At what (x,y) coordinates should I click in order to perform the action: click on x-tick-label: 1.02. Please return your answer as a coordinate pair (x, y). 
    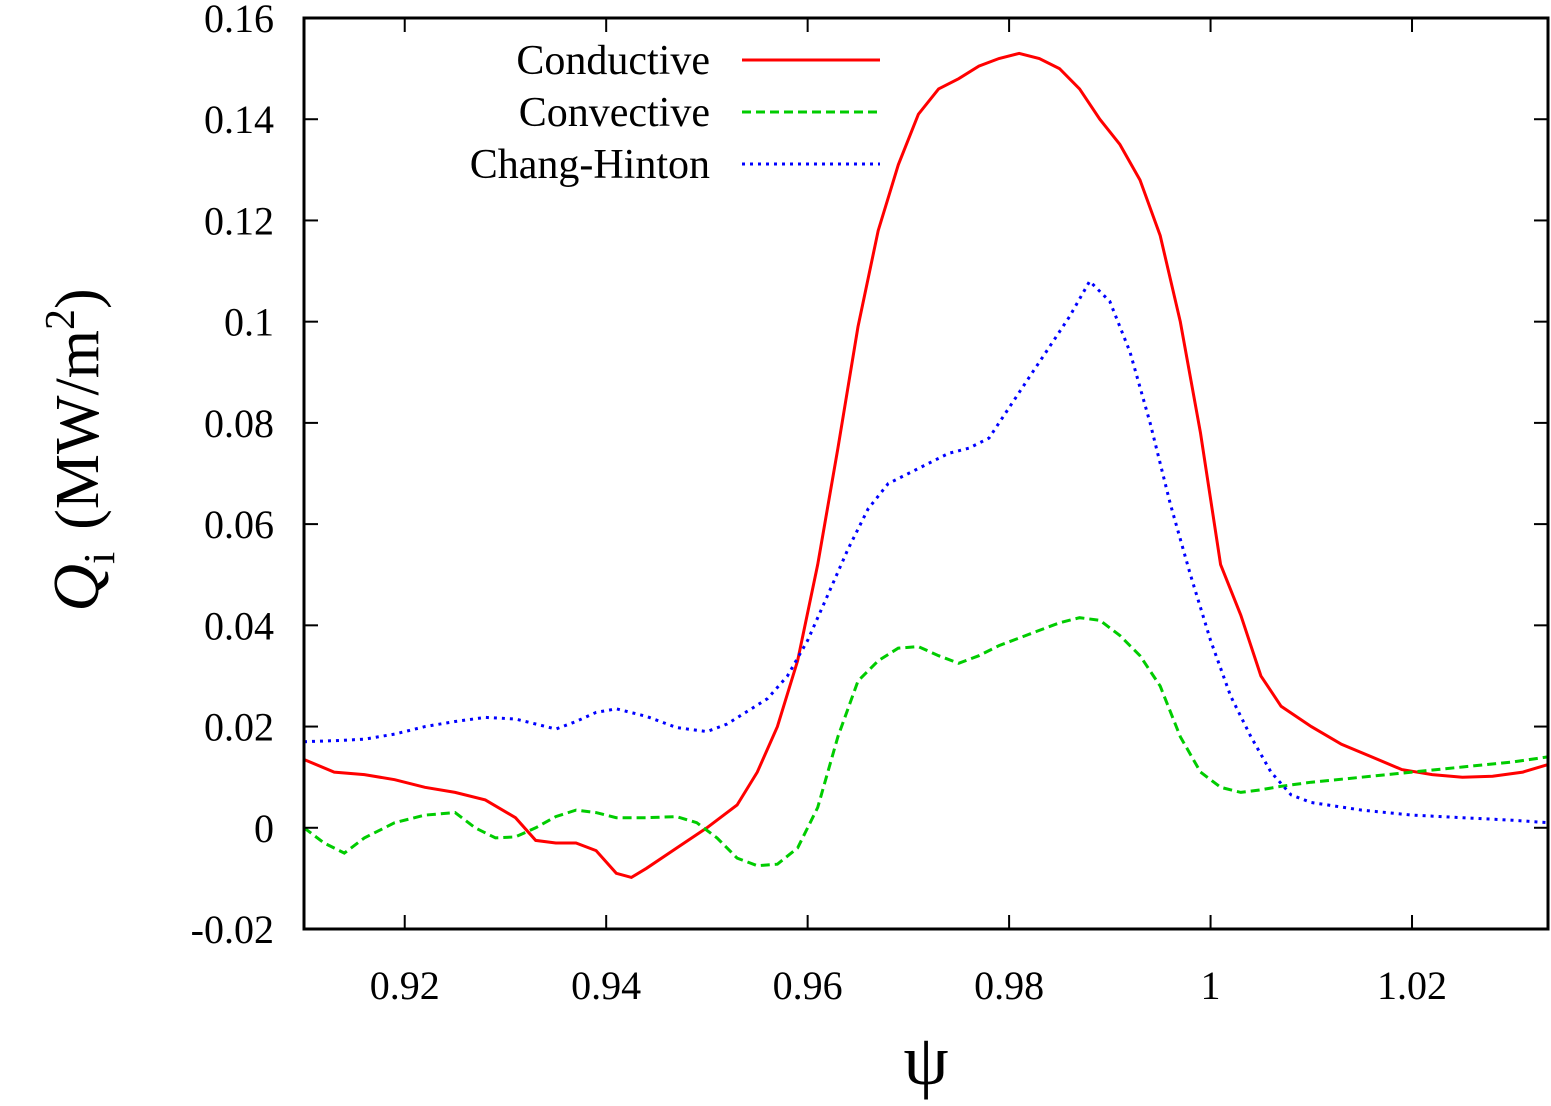
    Looking at the image, I should click on (1412, 985).